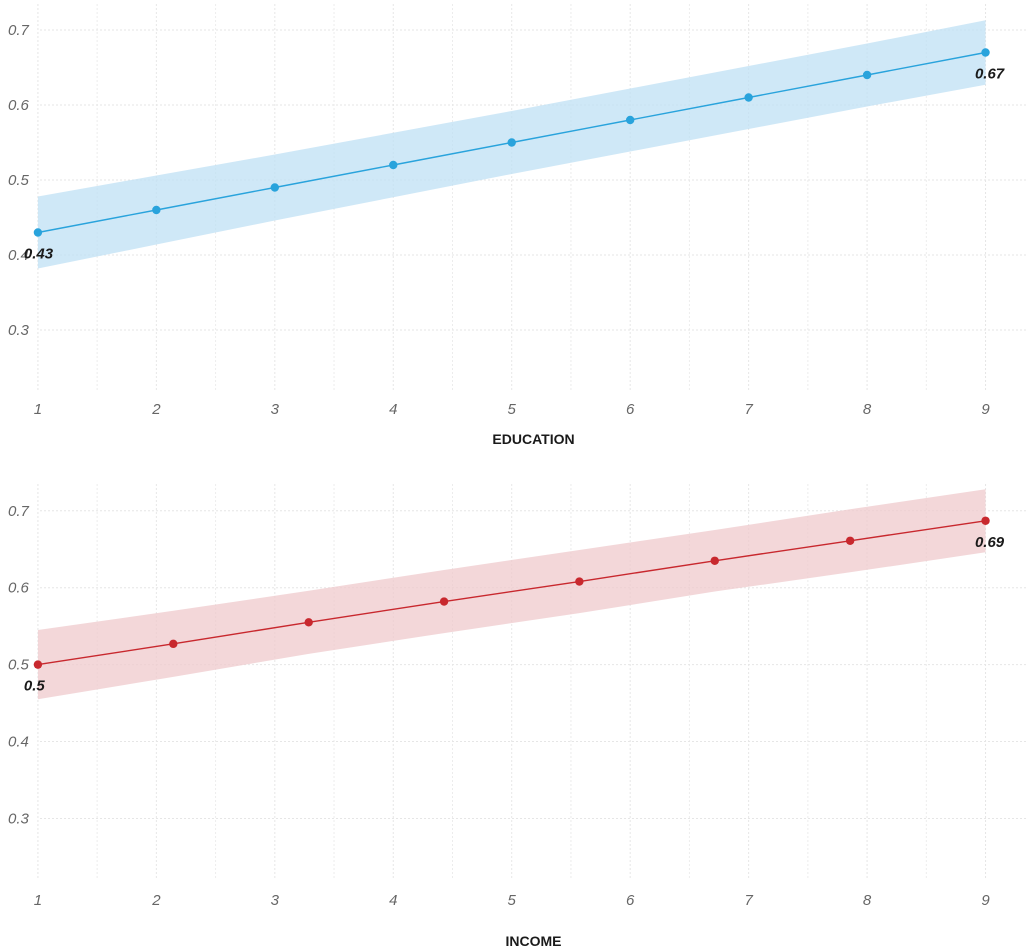 Image resolution: width=1027 pixels, height=952 pixels. I want to click on data-label: 0.5, so click(35, 686).